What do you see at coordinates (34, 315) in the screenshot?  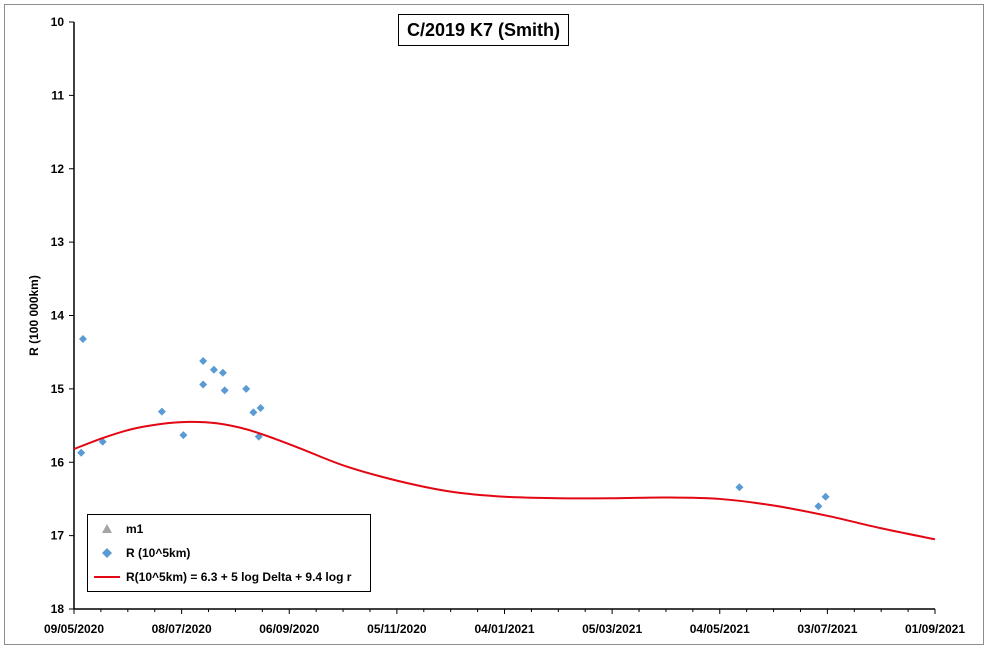 I see `y-axis-title: R (100 000km)` at bounding box center [34, 315].